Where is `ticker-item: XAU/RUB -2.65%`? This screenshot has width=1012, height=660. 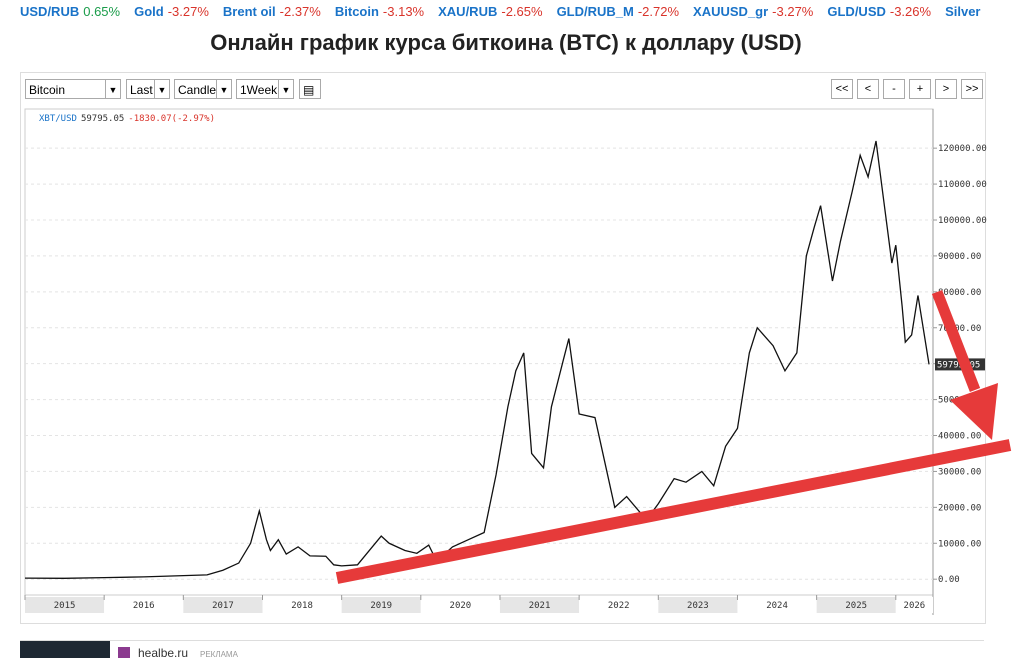
ticker-item: XAU/RUB -2.65% is located at coordinates (490, 11).